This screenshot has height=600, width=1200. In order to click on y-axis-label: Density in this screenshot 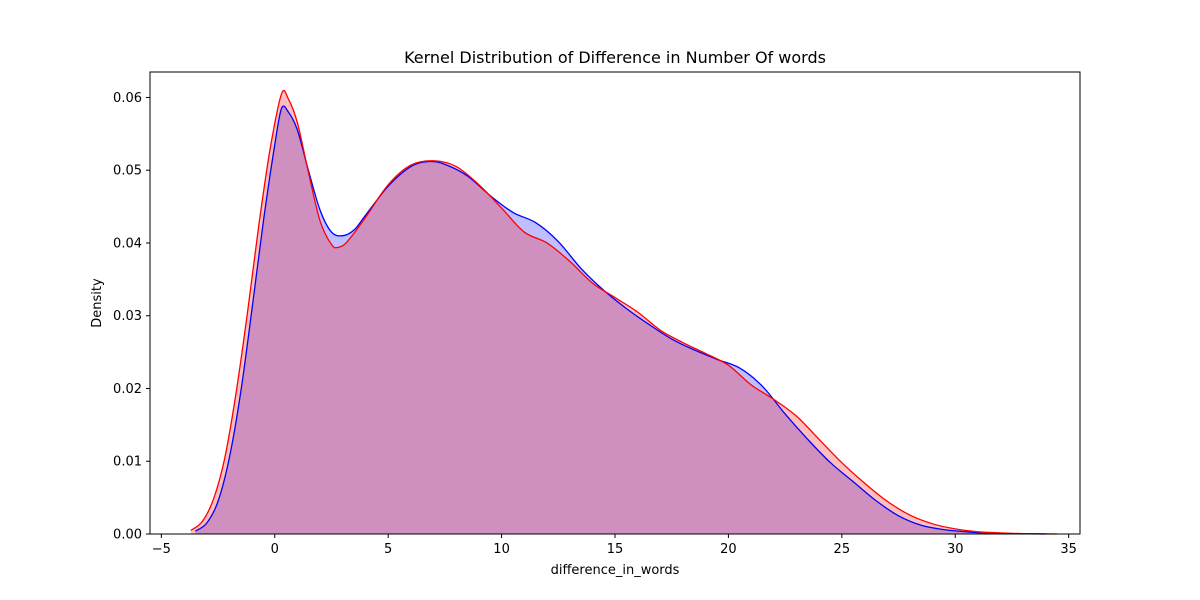, I will do `click(97, 303)`.